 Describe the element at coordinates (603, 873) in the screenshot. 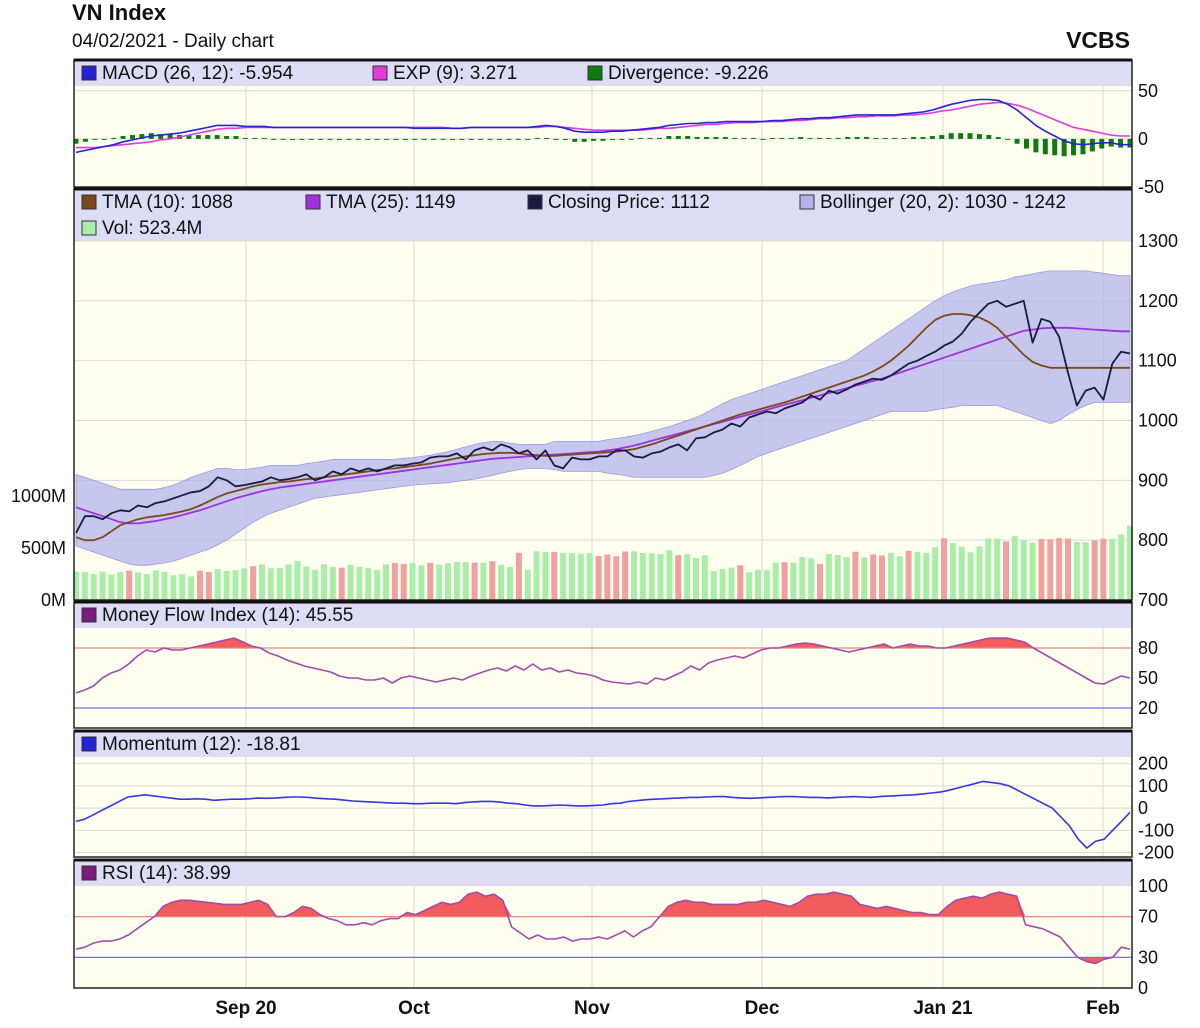

I see `panel-rsi-legend-bg` at that location.